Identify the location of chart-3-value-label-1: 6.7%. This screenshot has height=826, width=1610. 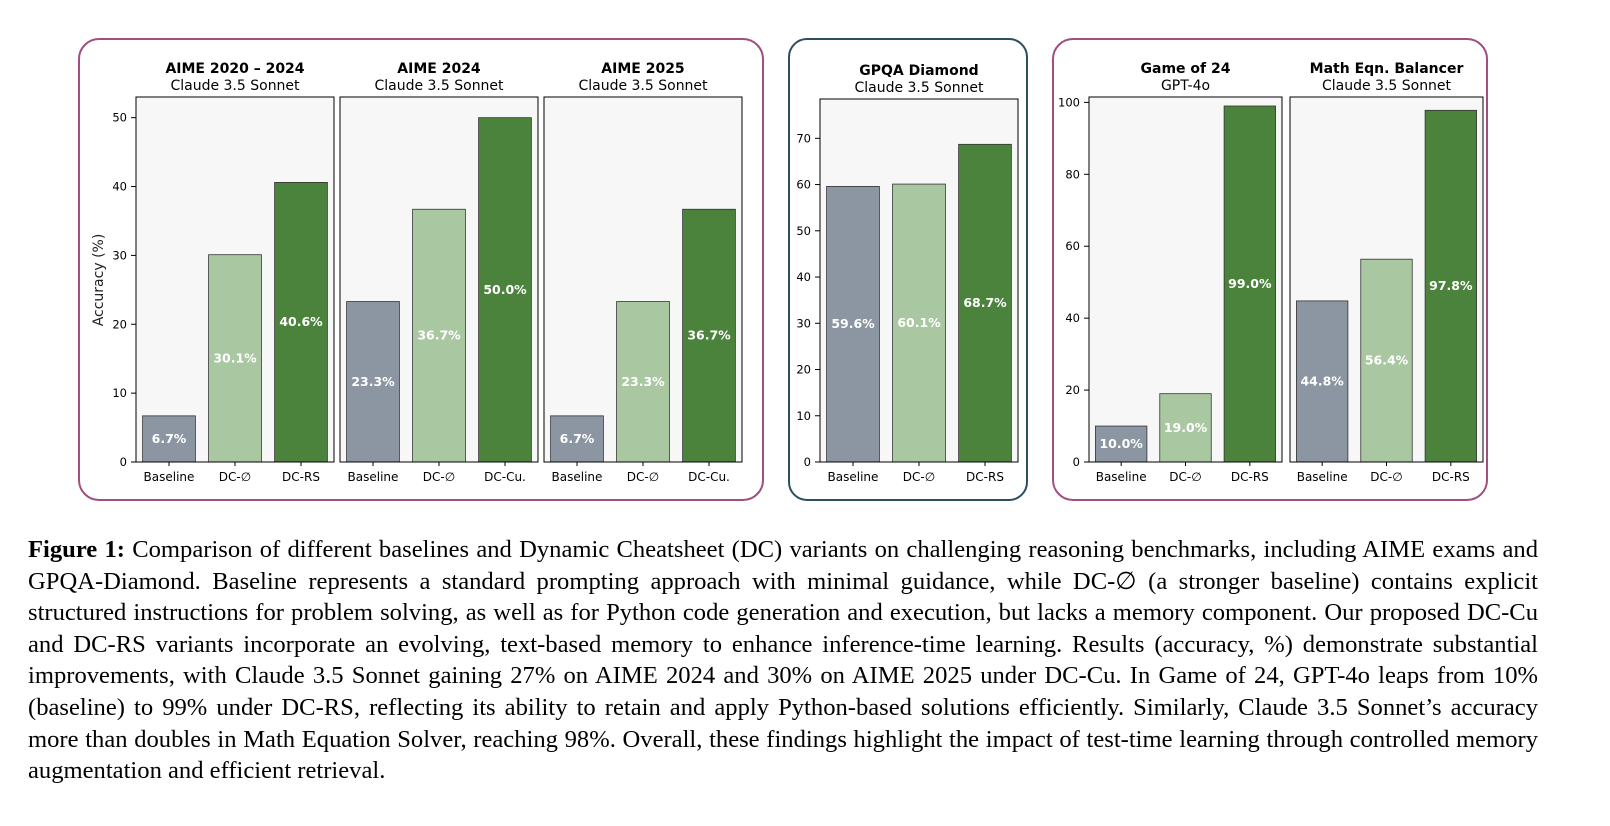
(577, 438).